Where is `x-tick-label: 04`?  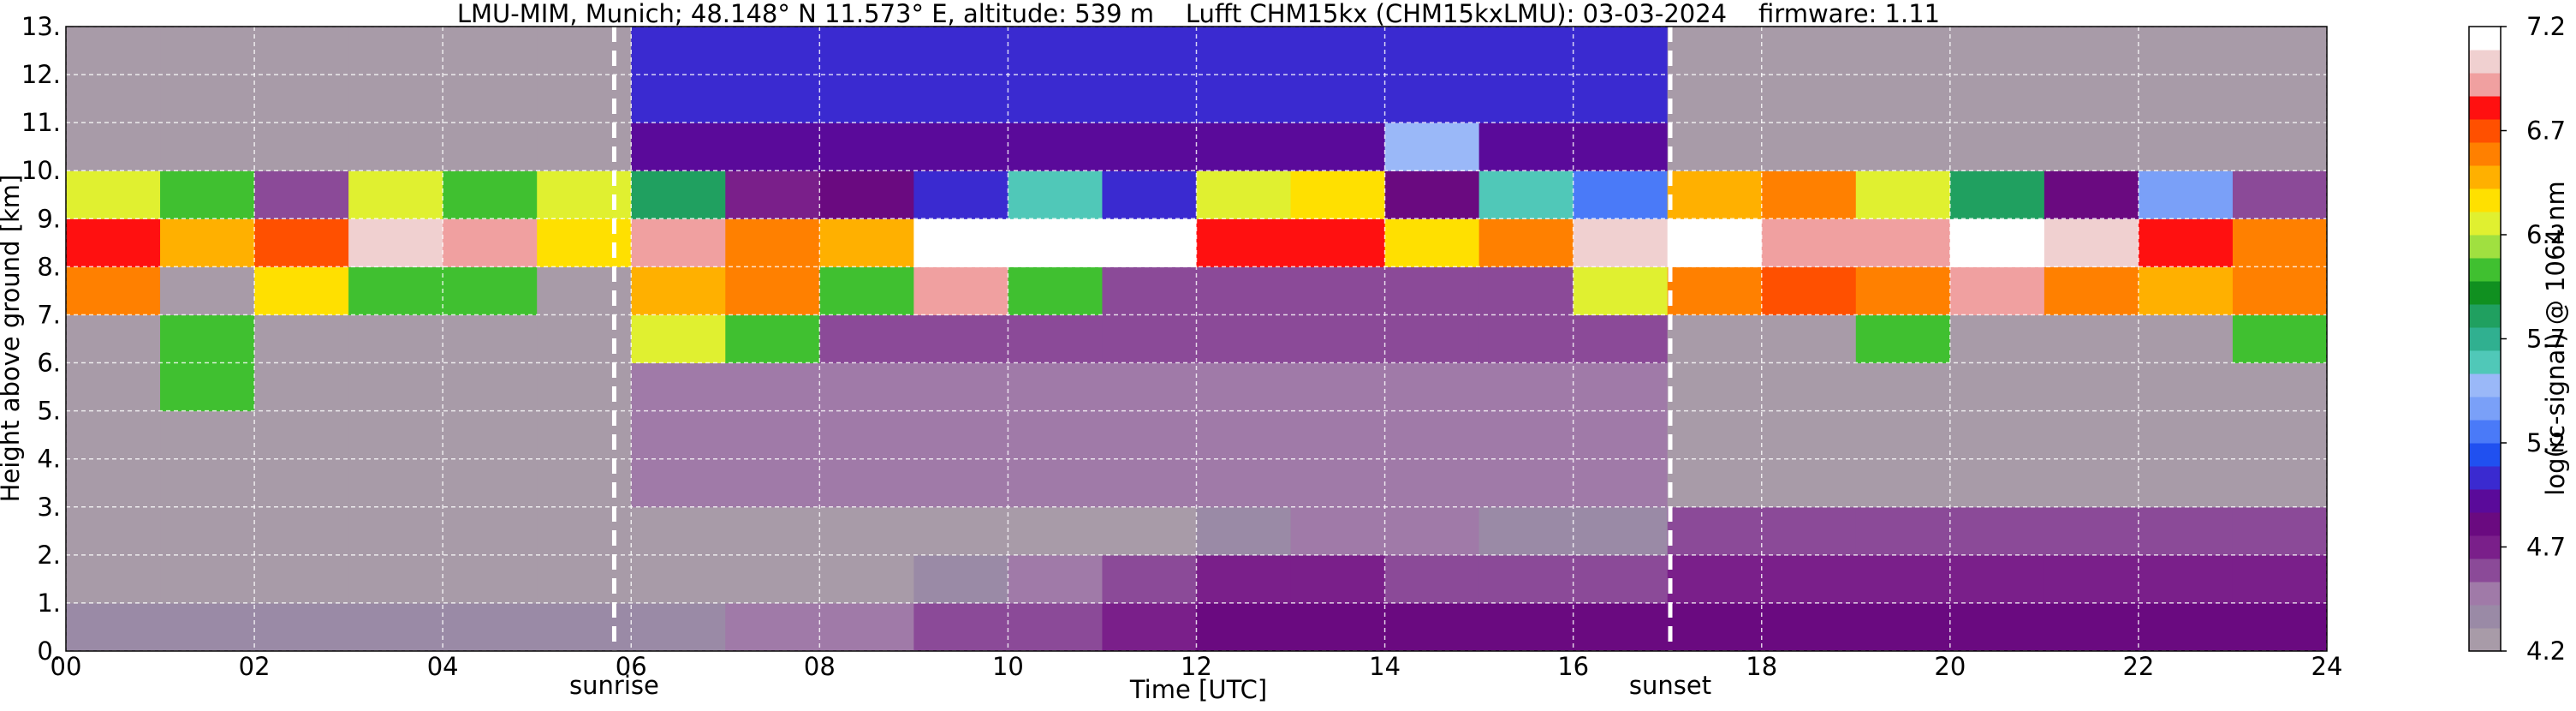 x-tick-label: 04 is located at coordinates (443, 666).